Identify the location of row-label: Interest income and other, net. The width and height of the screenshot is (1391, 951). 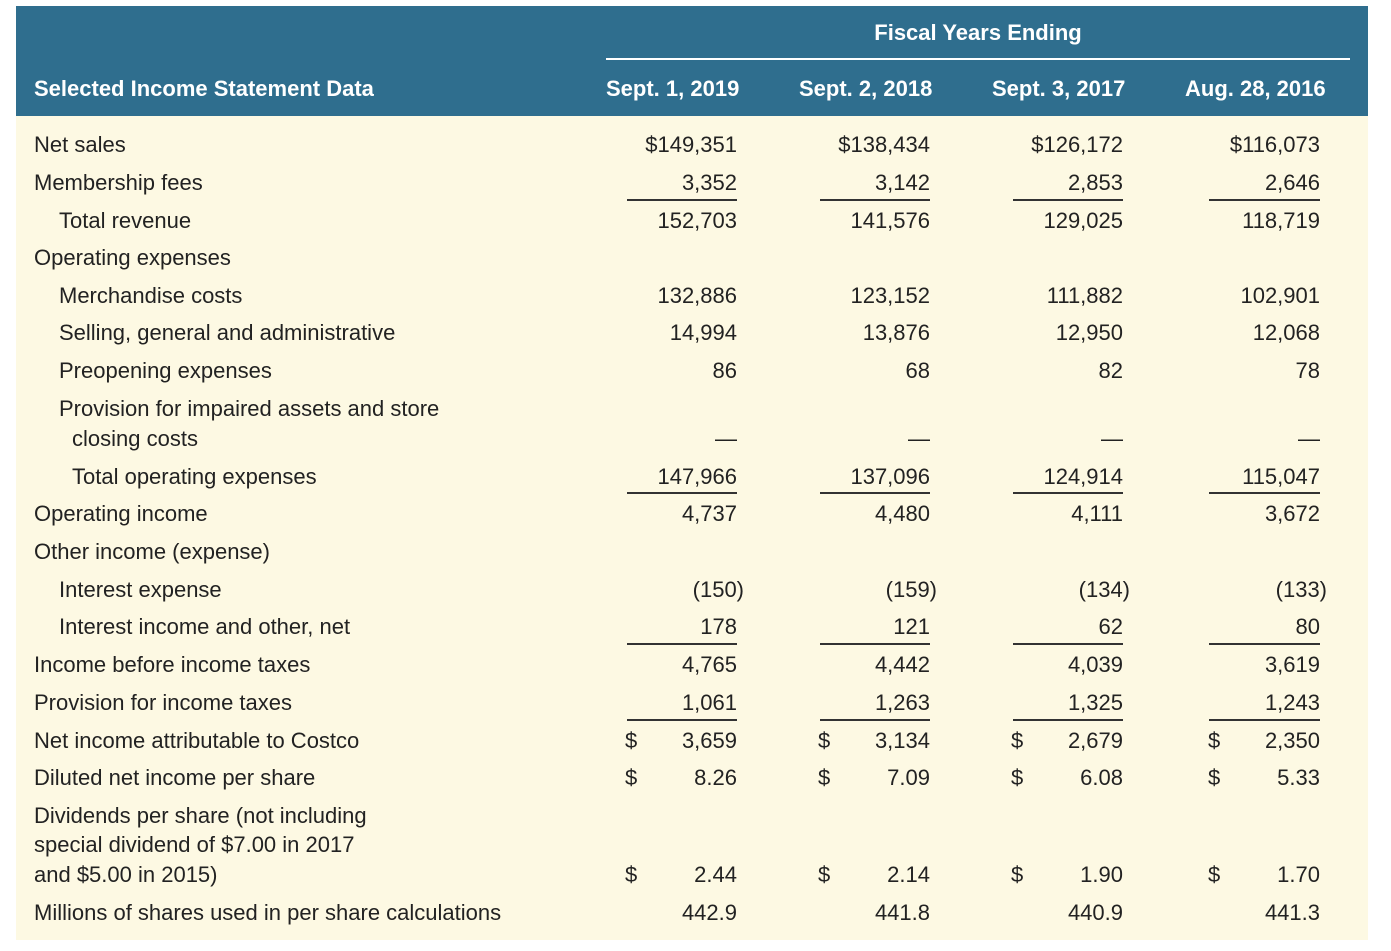
(205, 626).